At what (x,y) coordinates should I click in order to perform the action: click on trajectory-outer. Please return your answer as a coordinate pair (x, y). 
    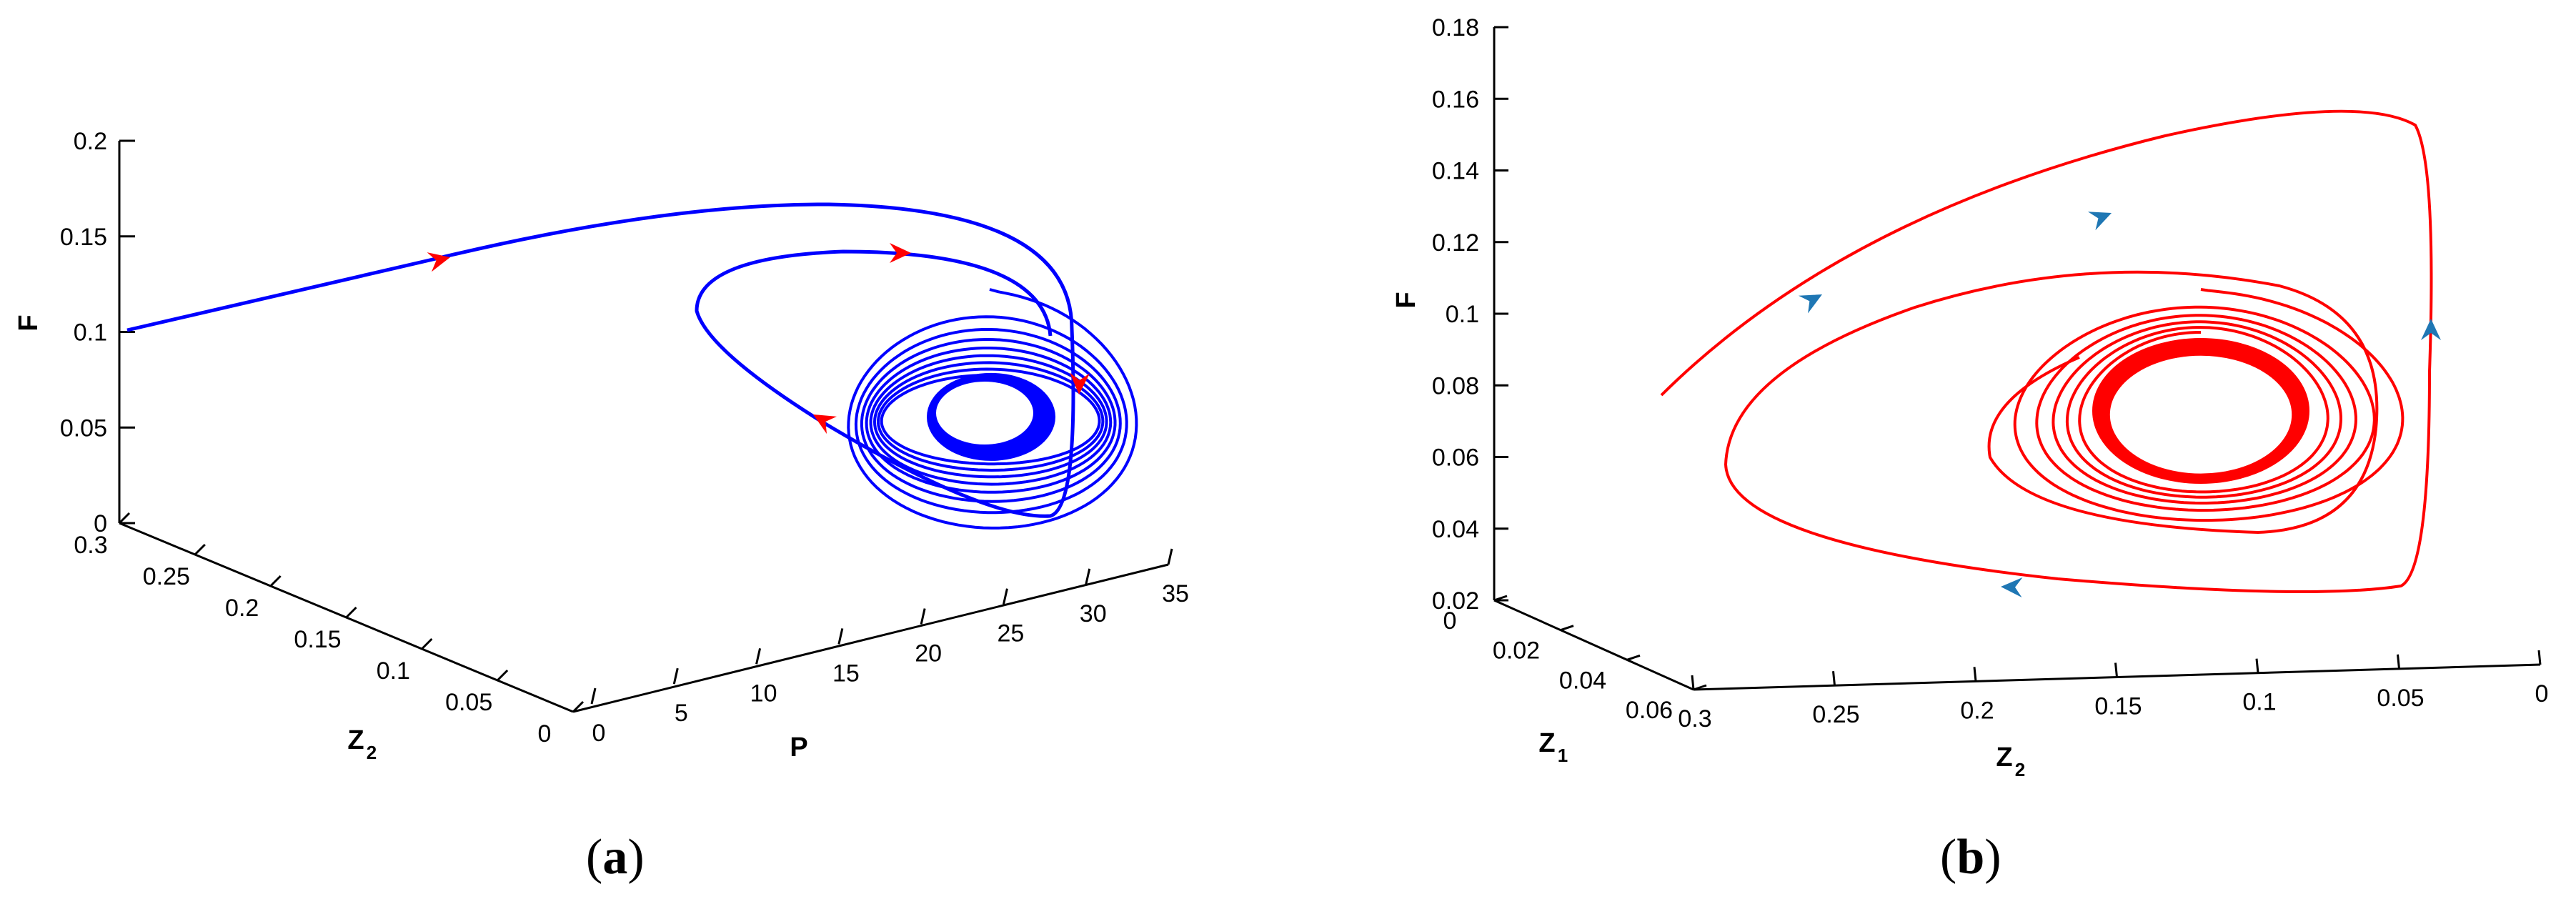
    Looking at the image, I should click on (600, 360).